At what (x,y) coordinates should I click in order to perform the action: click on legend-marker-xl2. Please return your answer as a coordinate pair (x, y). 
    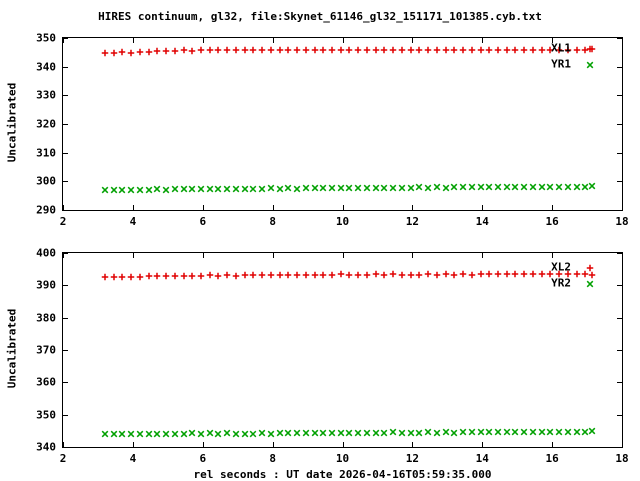
    Looking at the image, I should click on (590, 267).